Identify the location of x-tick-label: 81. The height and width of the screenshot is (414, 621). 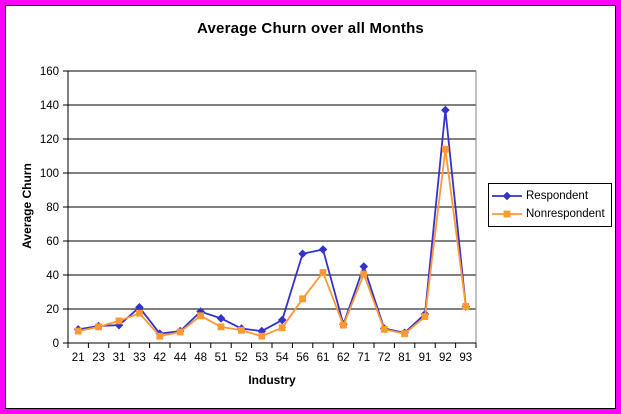
(404, 358).